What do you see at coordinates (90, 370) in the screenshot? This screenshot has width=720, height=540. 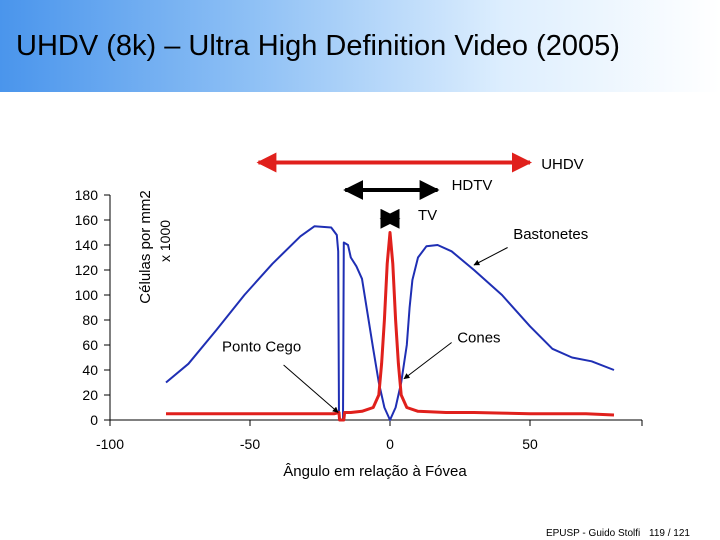 I see `y-tick-label: 40` at bounding box center [90, 370].